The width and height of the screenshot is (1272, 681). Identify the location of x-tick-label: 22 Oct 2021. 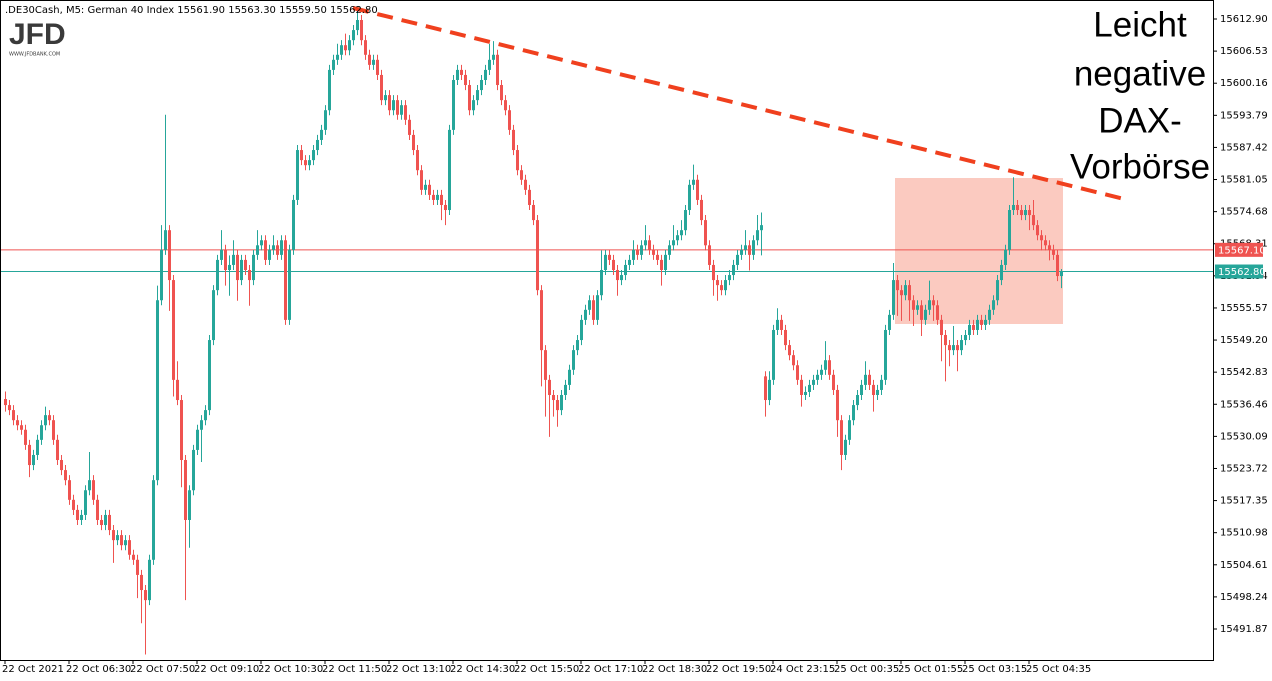
(33, 669).